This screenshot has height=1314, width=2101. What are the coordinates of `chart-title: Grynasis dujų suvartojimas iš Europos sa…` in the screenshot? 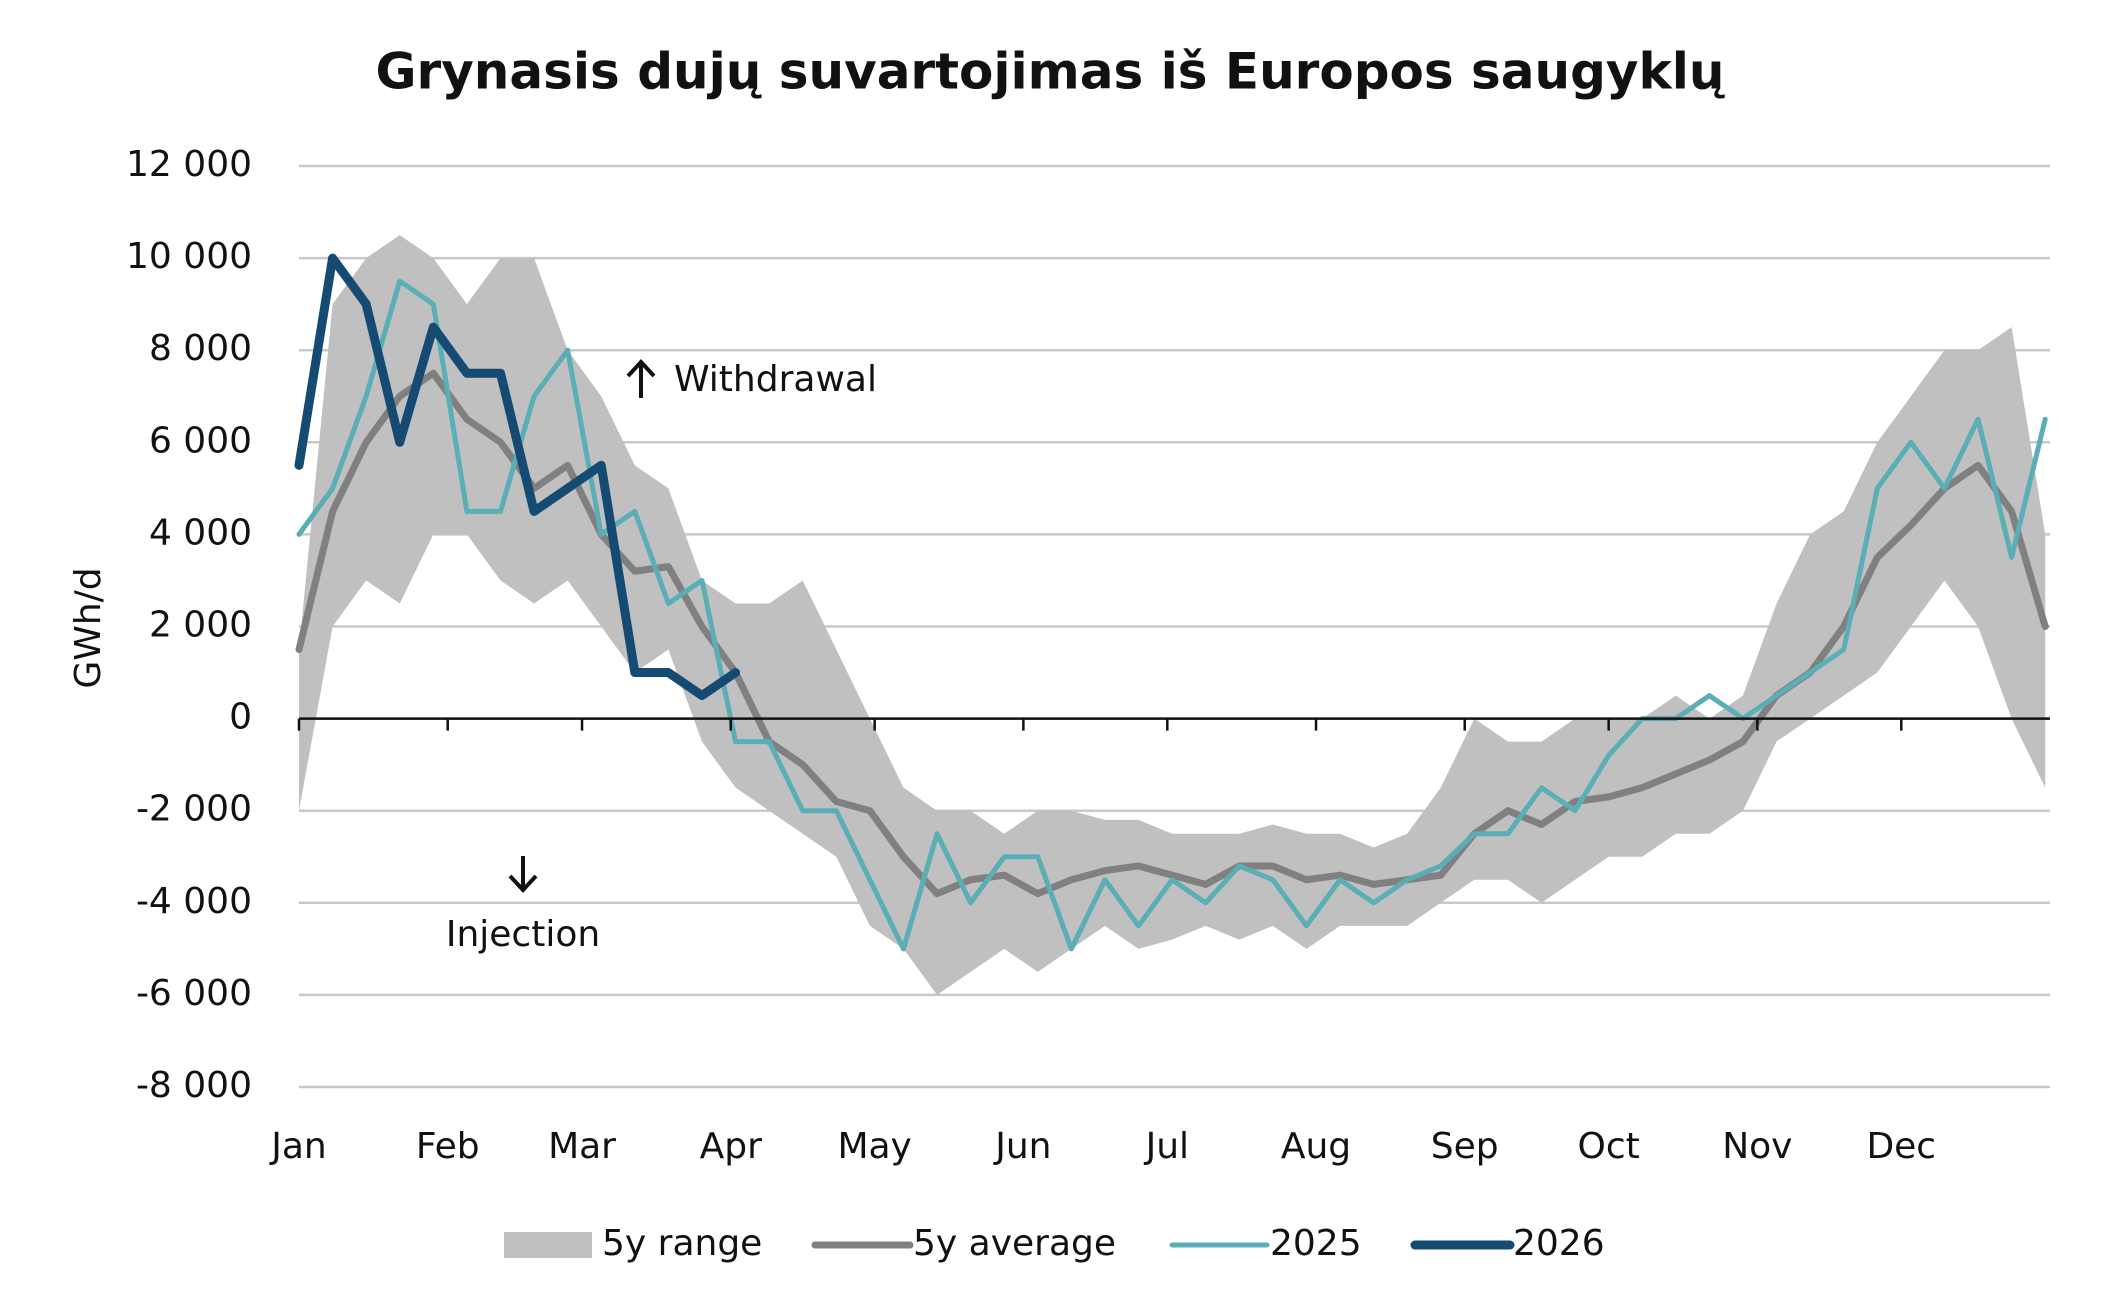 It's located at (1050, 72).